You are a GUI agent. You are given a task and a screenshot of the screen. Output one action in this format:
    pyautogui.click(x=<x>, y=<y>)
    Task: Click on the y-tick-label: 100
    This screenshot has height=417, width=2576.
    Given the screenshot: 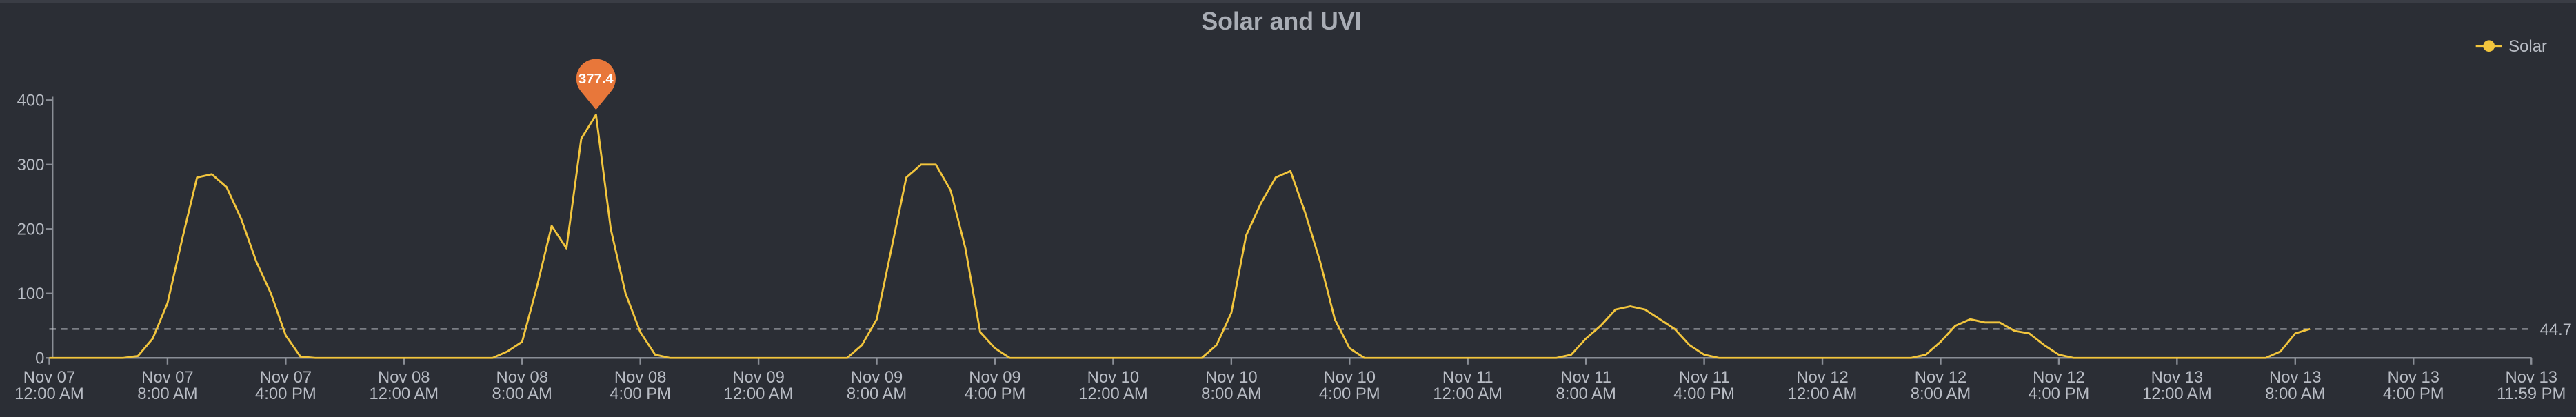 What is the action you would take?
    pyautogui.click(x=31, y=294)
    